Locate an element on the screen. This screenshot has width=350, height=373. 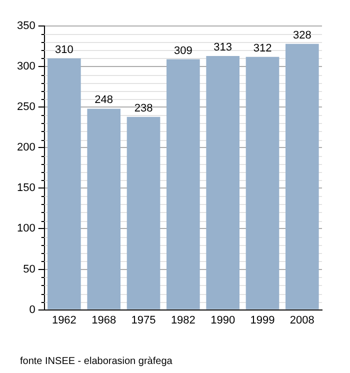
x-tick-label: 1982 is located at coordinates (183, 320).